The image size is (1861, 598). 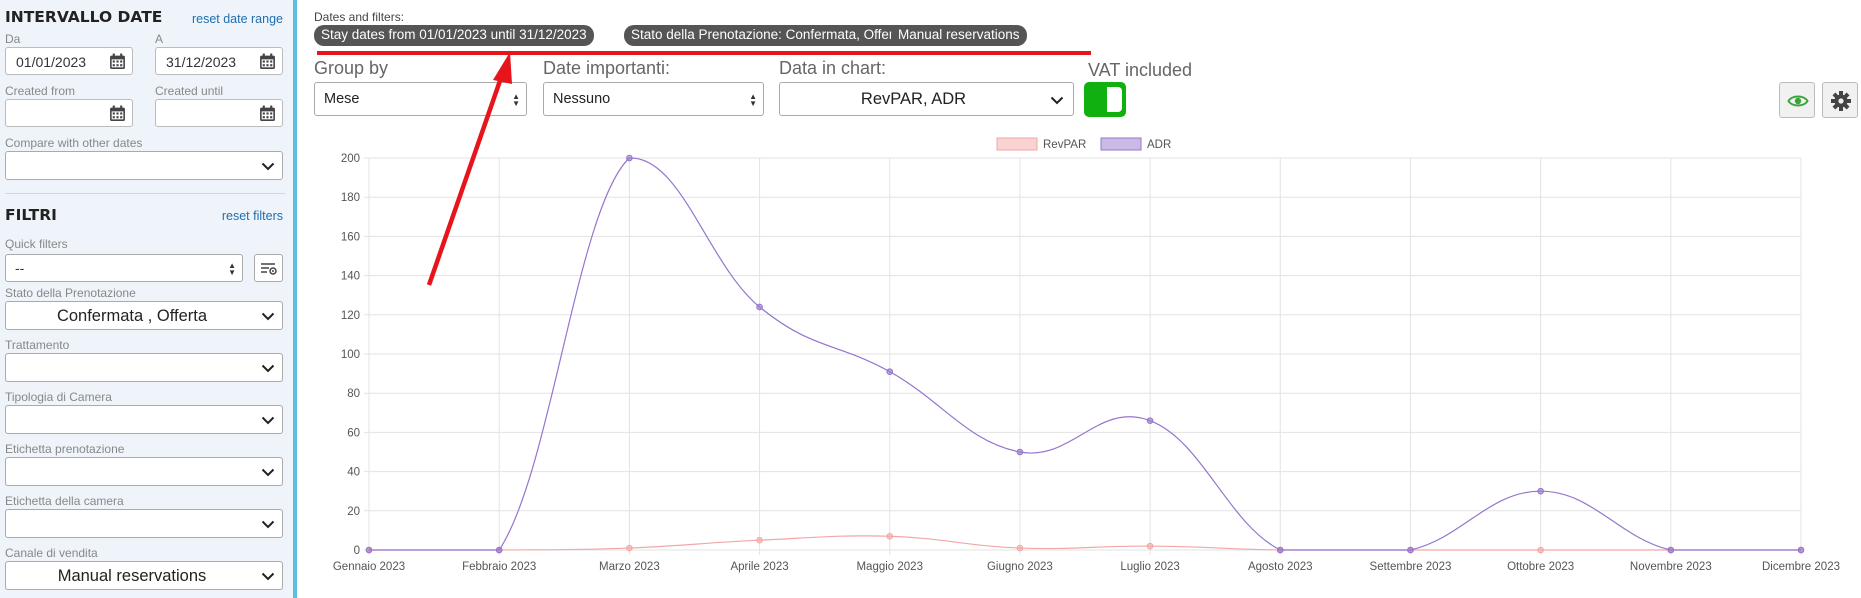 I want to click on created-until-label: Created until, so click(x=189, y=91).